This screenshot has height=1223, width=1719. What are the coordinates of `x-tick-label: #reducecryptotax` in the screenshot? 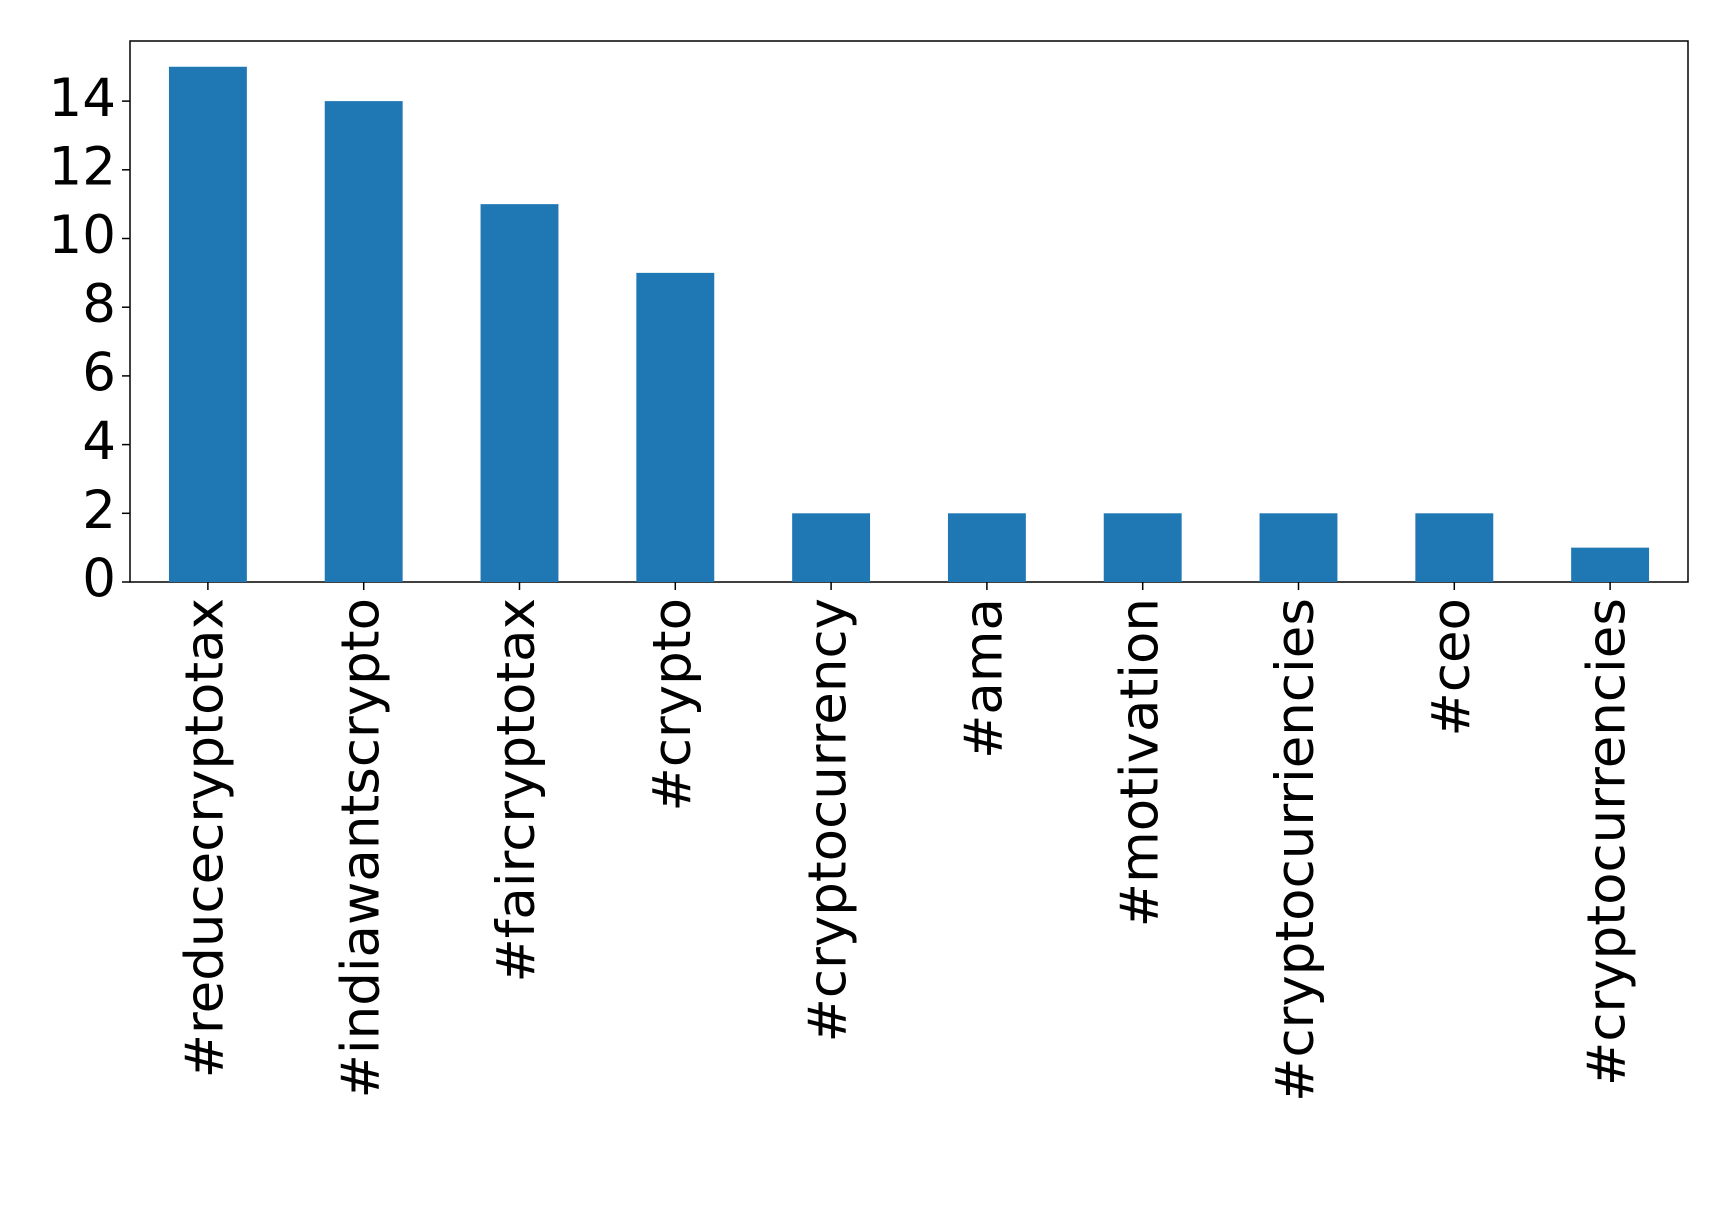 It's located at (205, 838).